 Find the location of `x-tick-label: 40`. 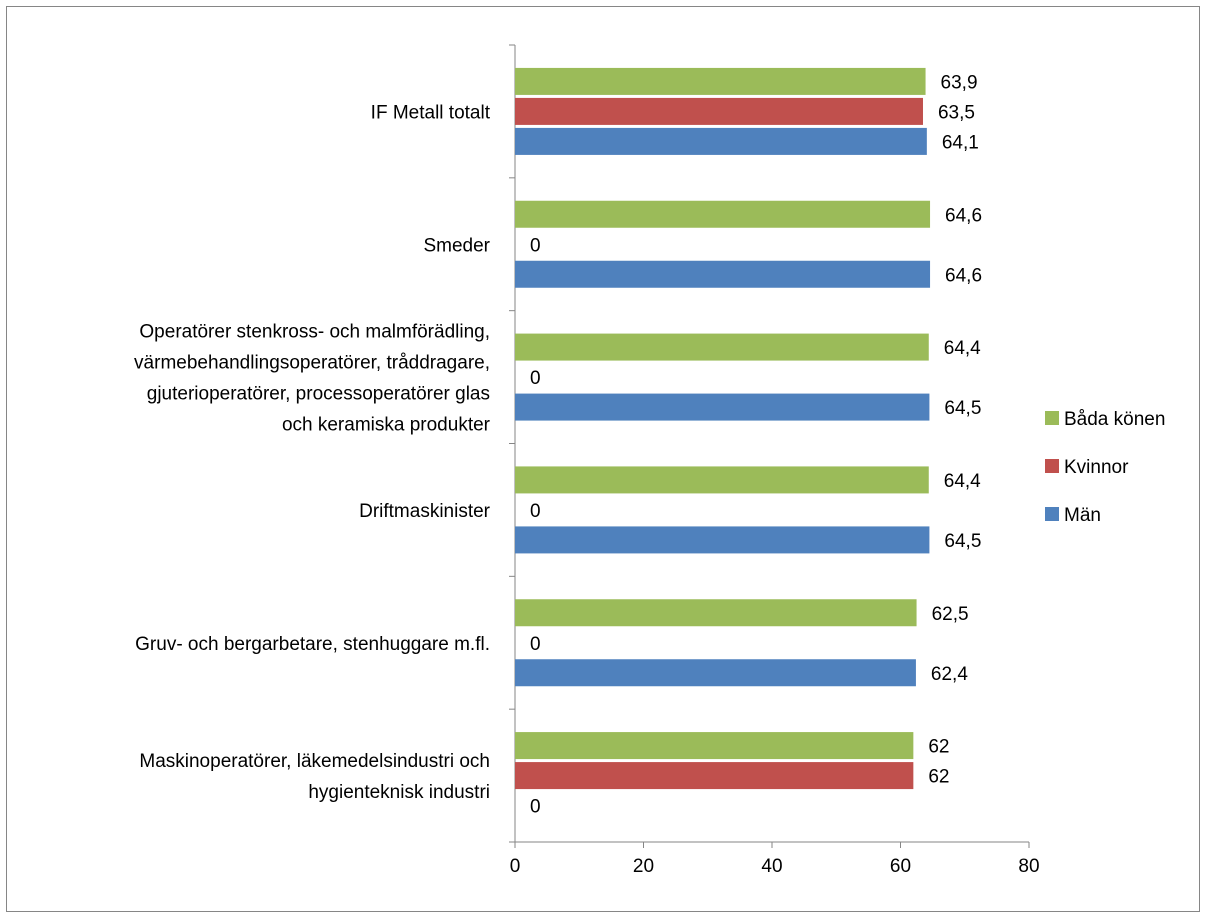

x-tick-label: 40 is located at coordinates (771, 866).